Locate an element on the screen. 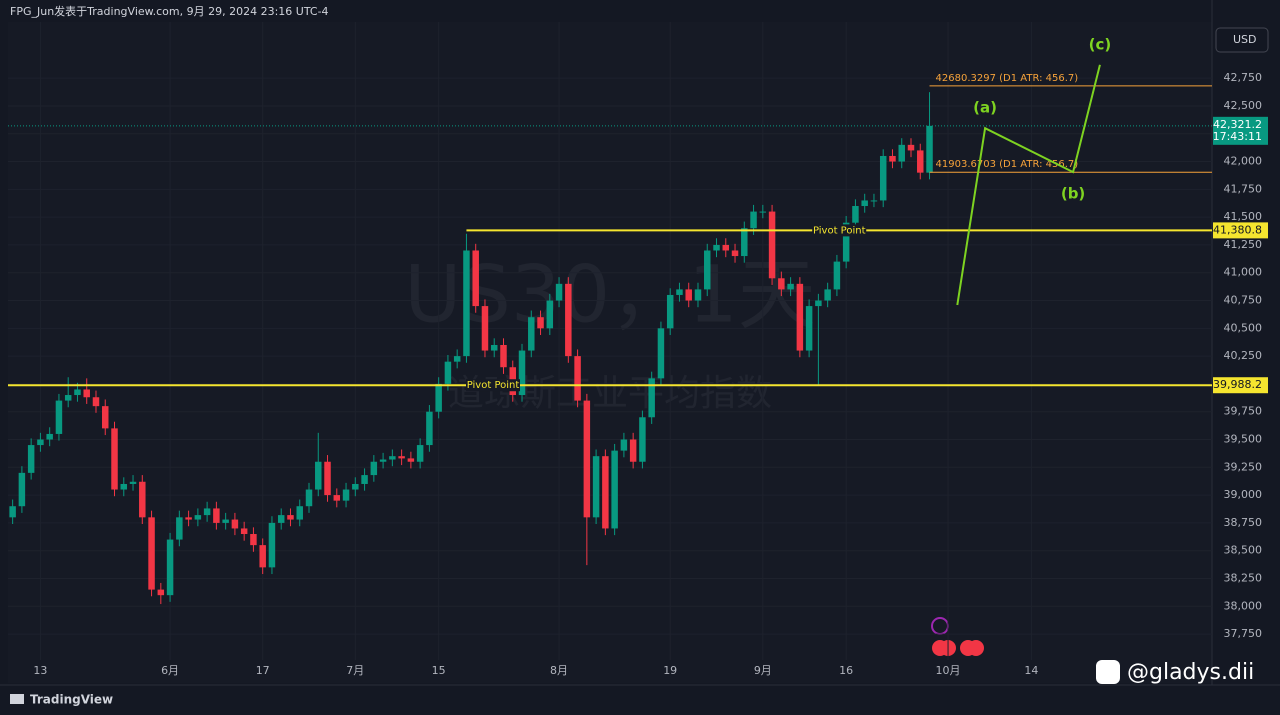  x-tick-label: 13 is located at coordinates (40, 670).